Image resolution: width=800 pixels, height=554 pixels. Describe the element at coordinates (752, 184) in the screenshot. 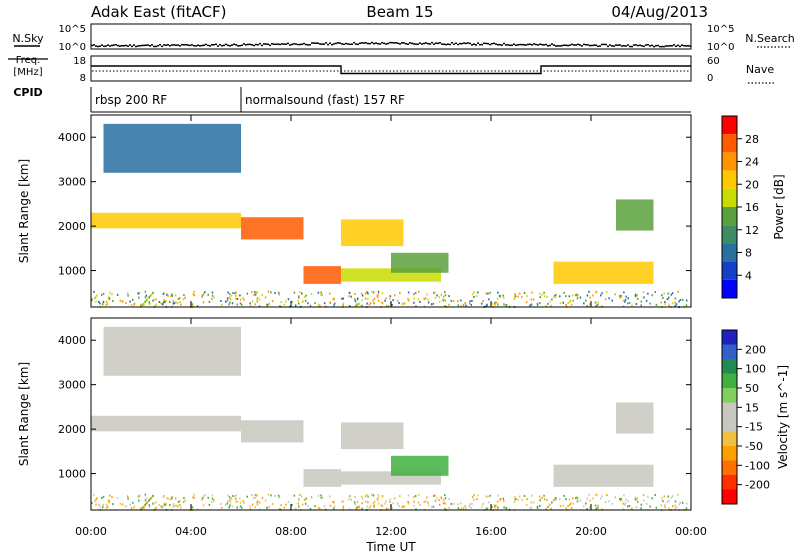

I see `colorbar-tick-label: 20` at that location.